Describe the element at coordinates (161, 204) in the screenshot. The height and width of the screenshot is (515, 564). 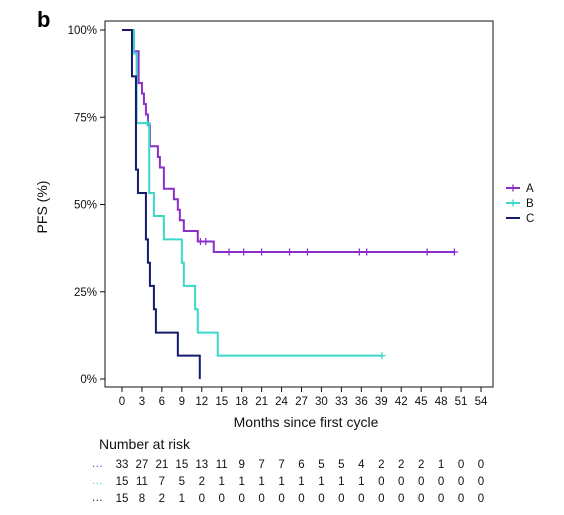
I see `curve-c` at that location.